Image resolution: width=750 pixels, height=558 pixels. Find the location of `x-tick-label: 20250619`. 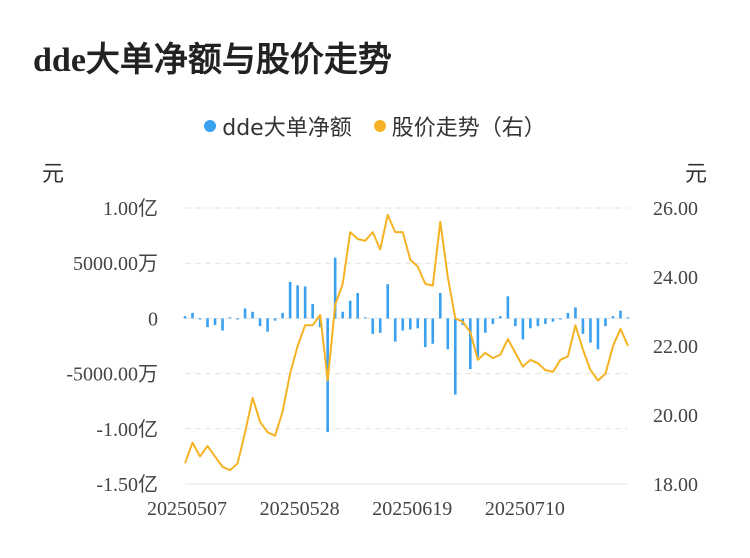

x-tick-label: 20250619 is located at coordinates (412, 509).